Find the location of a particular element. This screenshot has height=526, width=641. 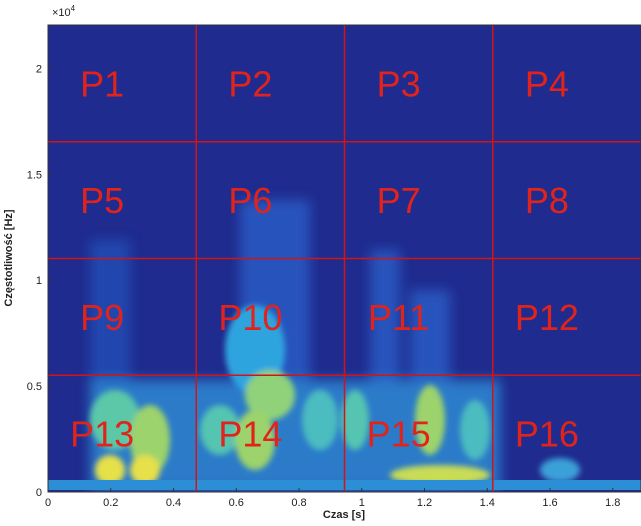

y-tick-label: 0 is located at coordinates (39, 493).